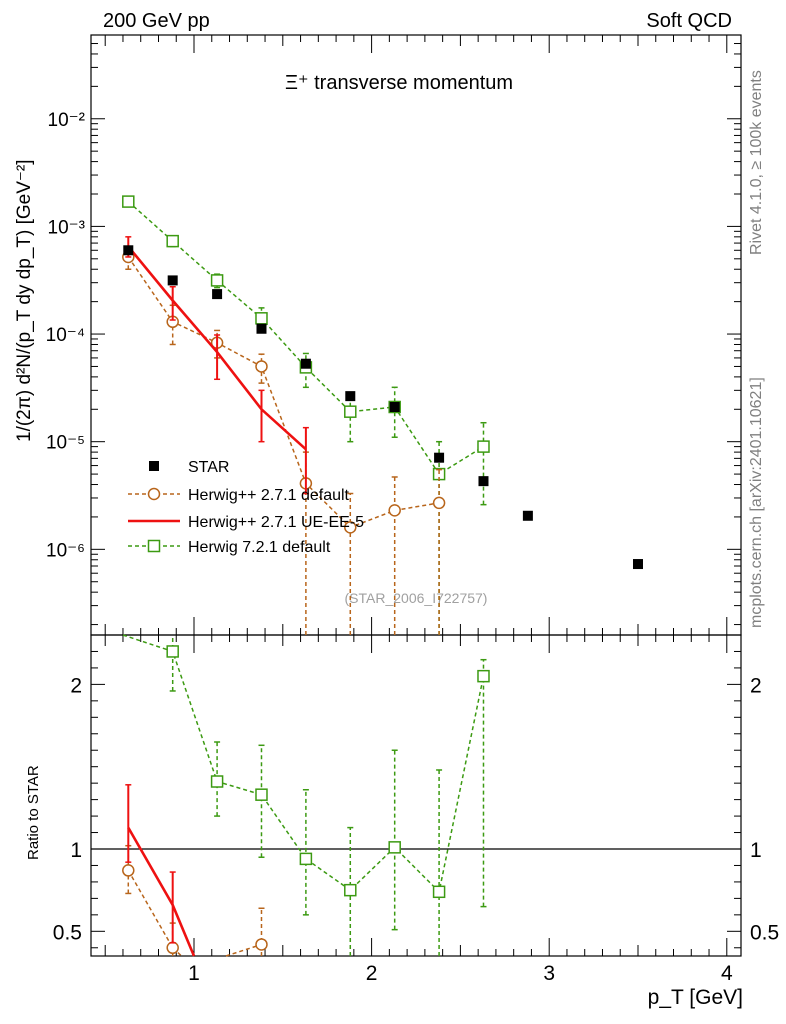 Image resolution: width=786 pixels, height=1024 pixels. I want to click on ratio-series-herwig-2-7-1-default, so click(195, 900).